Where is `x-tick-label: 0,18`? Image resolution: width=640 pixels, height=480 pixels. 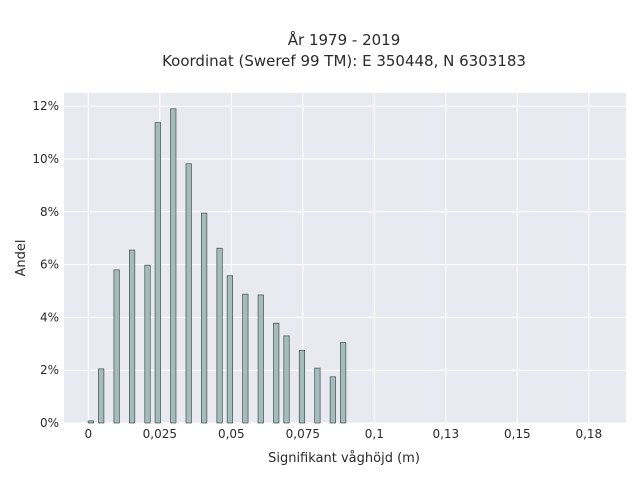 x-tick-label: 0,18 is located at coordinates (588, 434).